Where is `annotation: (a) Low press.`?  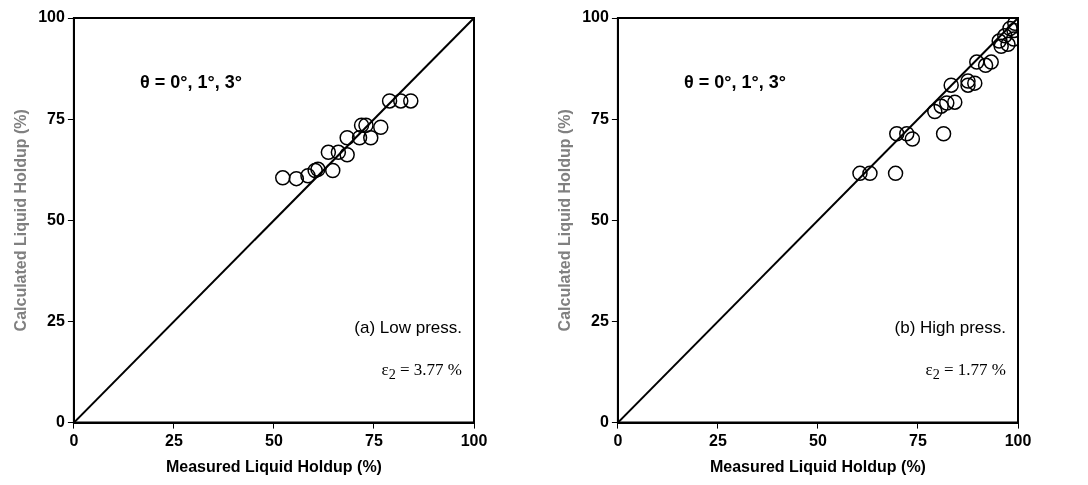
annotation: (a) Low press. is located at coordinates (408, 328).